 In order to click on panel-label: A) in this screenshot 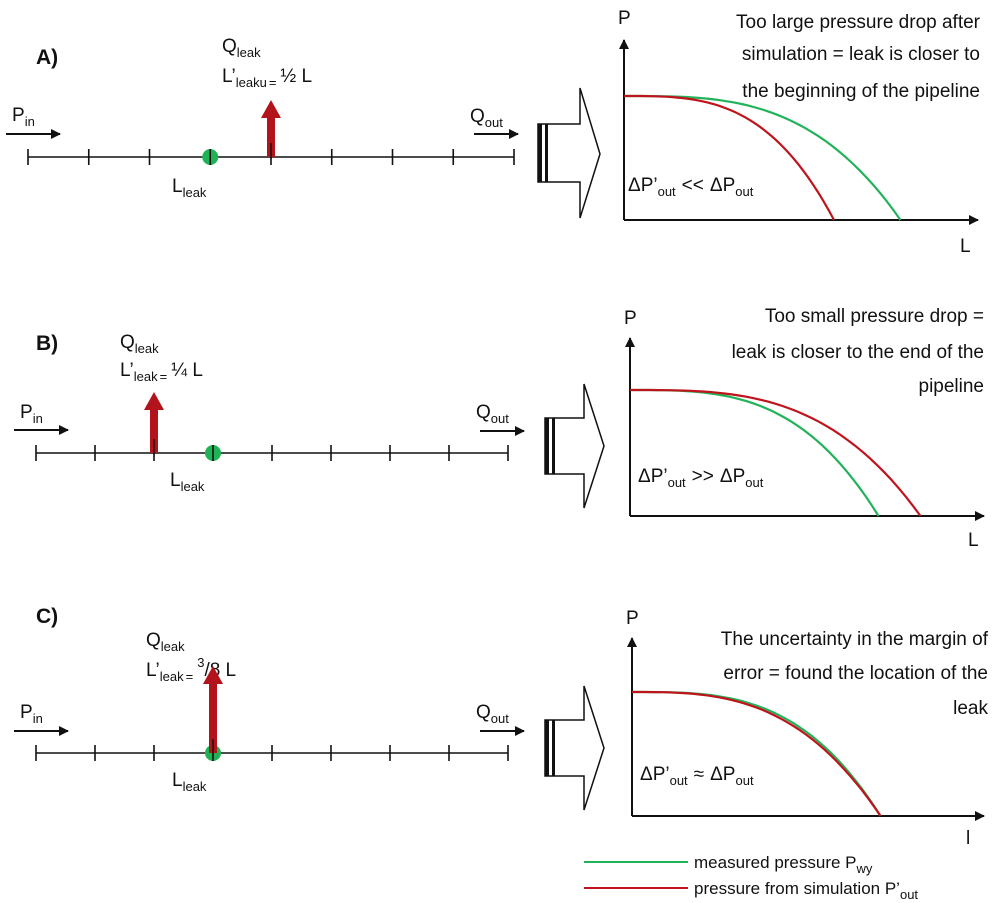, I will do `click(47, 57)`.